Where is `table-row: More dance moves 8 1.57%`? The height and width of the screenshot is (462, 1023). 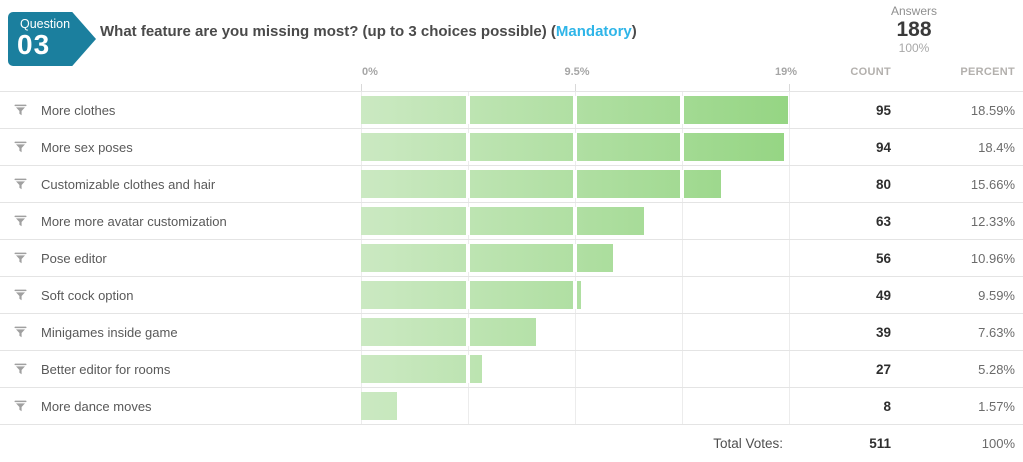 table-row: More dance moves 8 1.57% is located at coordinates (511, 406).